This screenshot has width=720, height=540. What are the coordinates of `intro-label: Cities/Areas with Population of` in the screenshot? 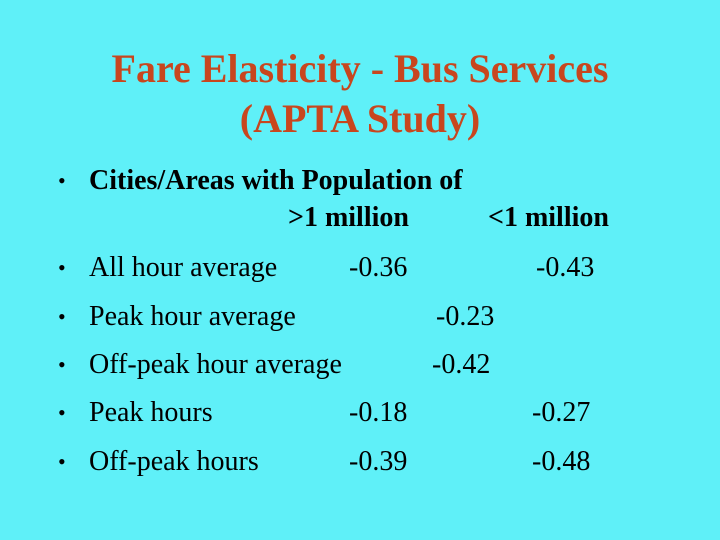 It's located at (276, 180).